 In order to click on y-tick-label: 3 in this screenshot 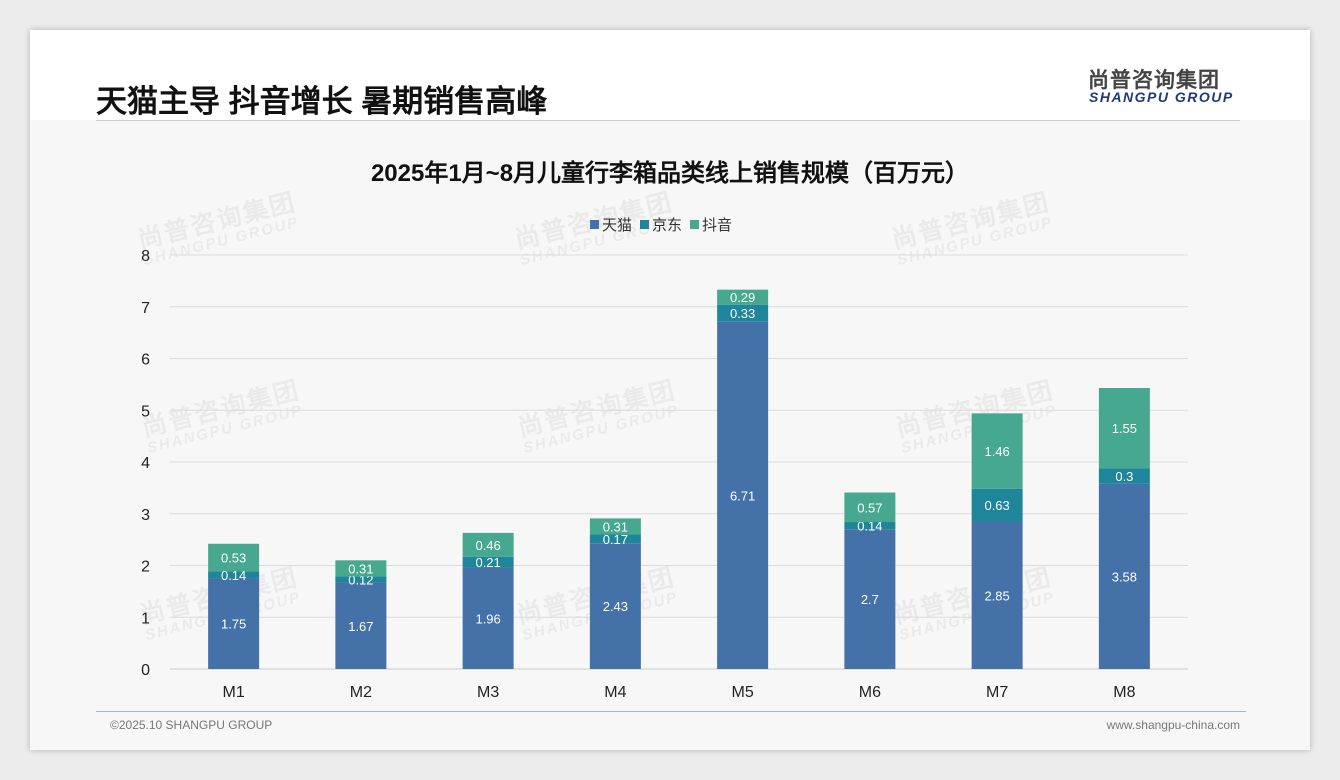, I will do `click(145, 515)`.